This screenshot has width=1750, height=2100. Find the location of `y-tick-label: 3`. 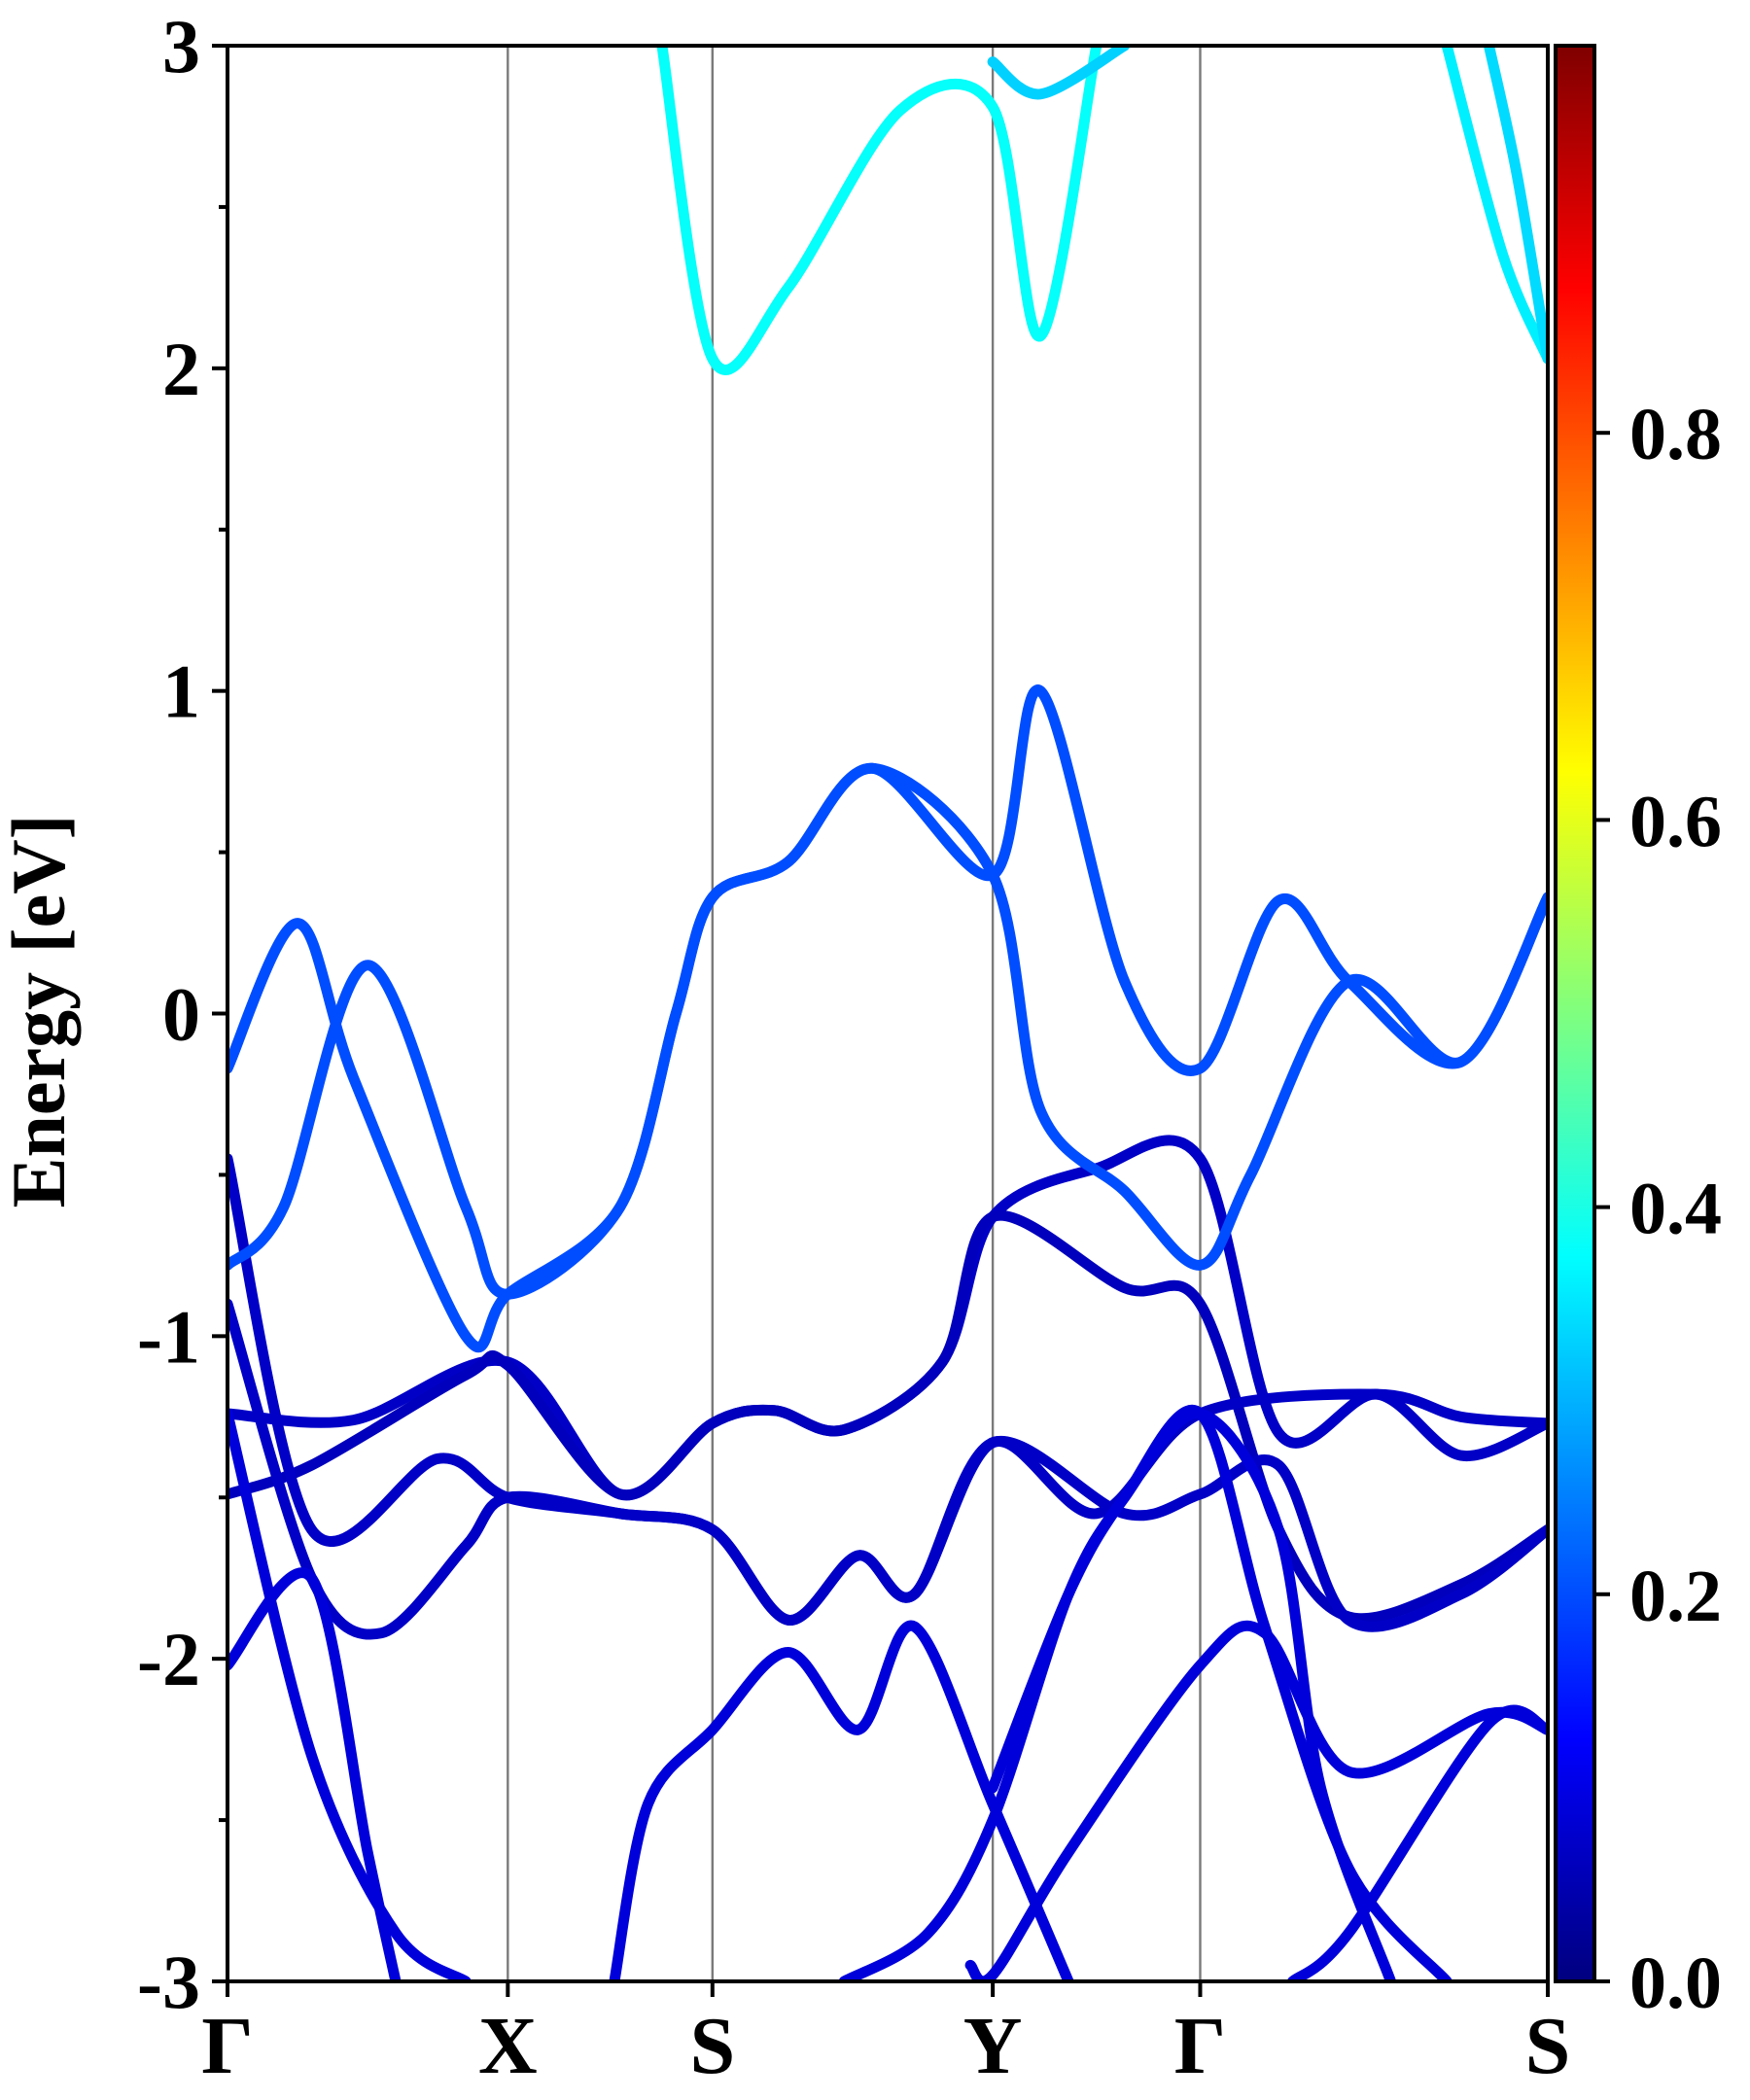

y-tick-label: 3 is located at coordinates (181, 46).